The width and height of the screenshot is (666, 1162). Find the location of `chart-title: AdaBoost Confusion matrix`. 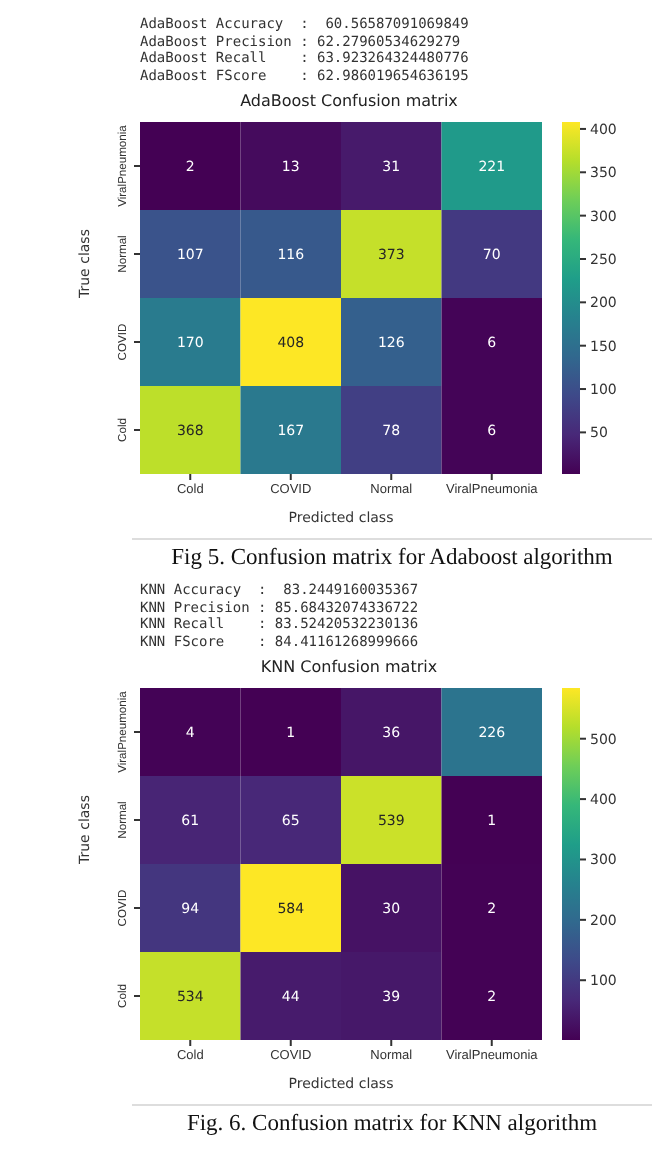

chart-title: AdaBoost Confusion matrix is located at coordinates (349, 103).